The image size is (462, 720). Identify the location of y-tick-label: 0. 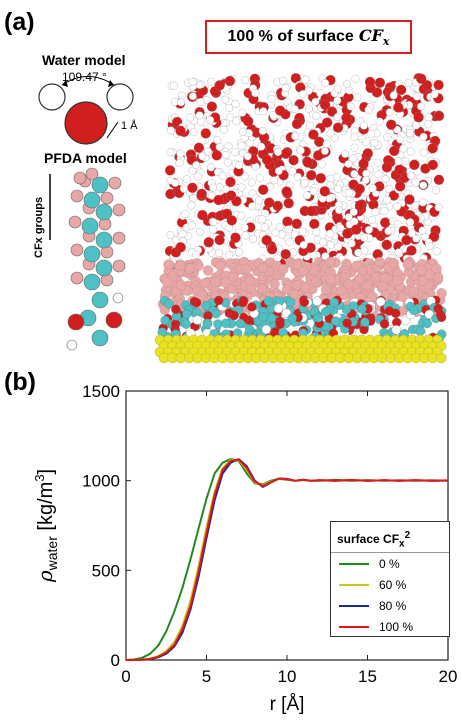
(115, 660).